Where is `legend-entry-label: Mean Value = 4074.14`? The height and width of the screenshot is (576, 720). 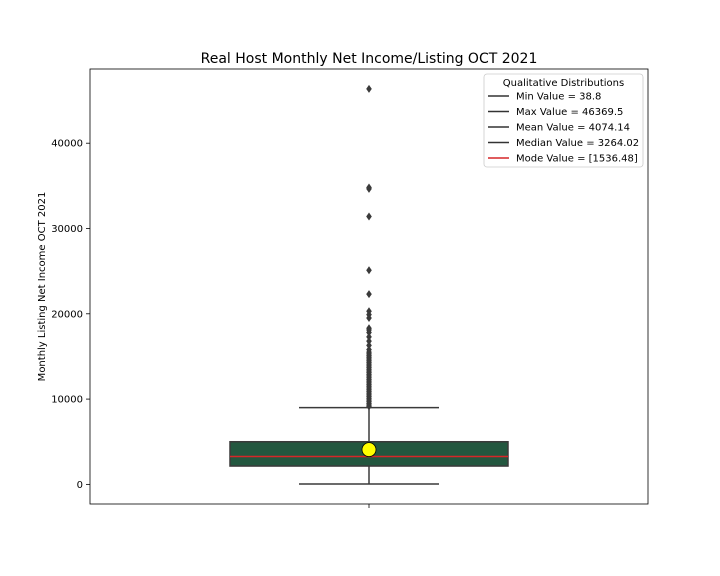
legend-entry-label: Mean Value = 4074.14 is located at coordinates (573, 128).